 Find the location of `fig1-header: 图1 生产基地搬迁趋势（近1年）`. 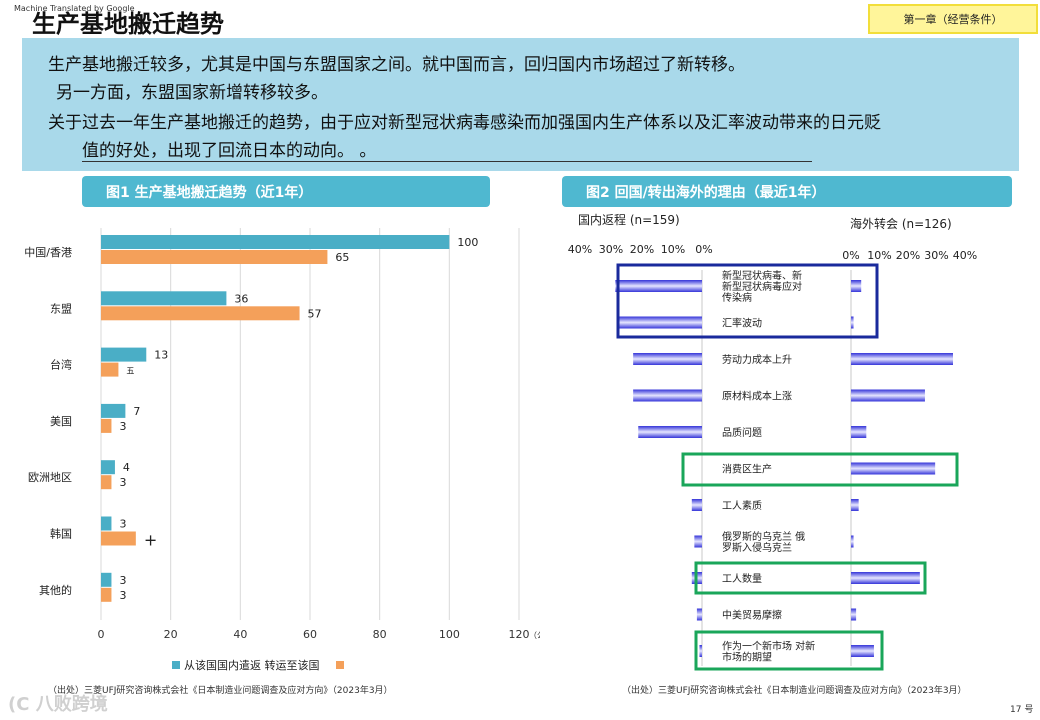

fig1-header: 图1 生产基地搬迁趋势（近1年） is located at coordinates (286, 191).